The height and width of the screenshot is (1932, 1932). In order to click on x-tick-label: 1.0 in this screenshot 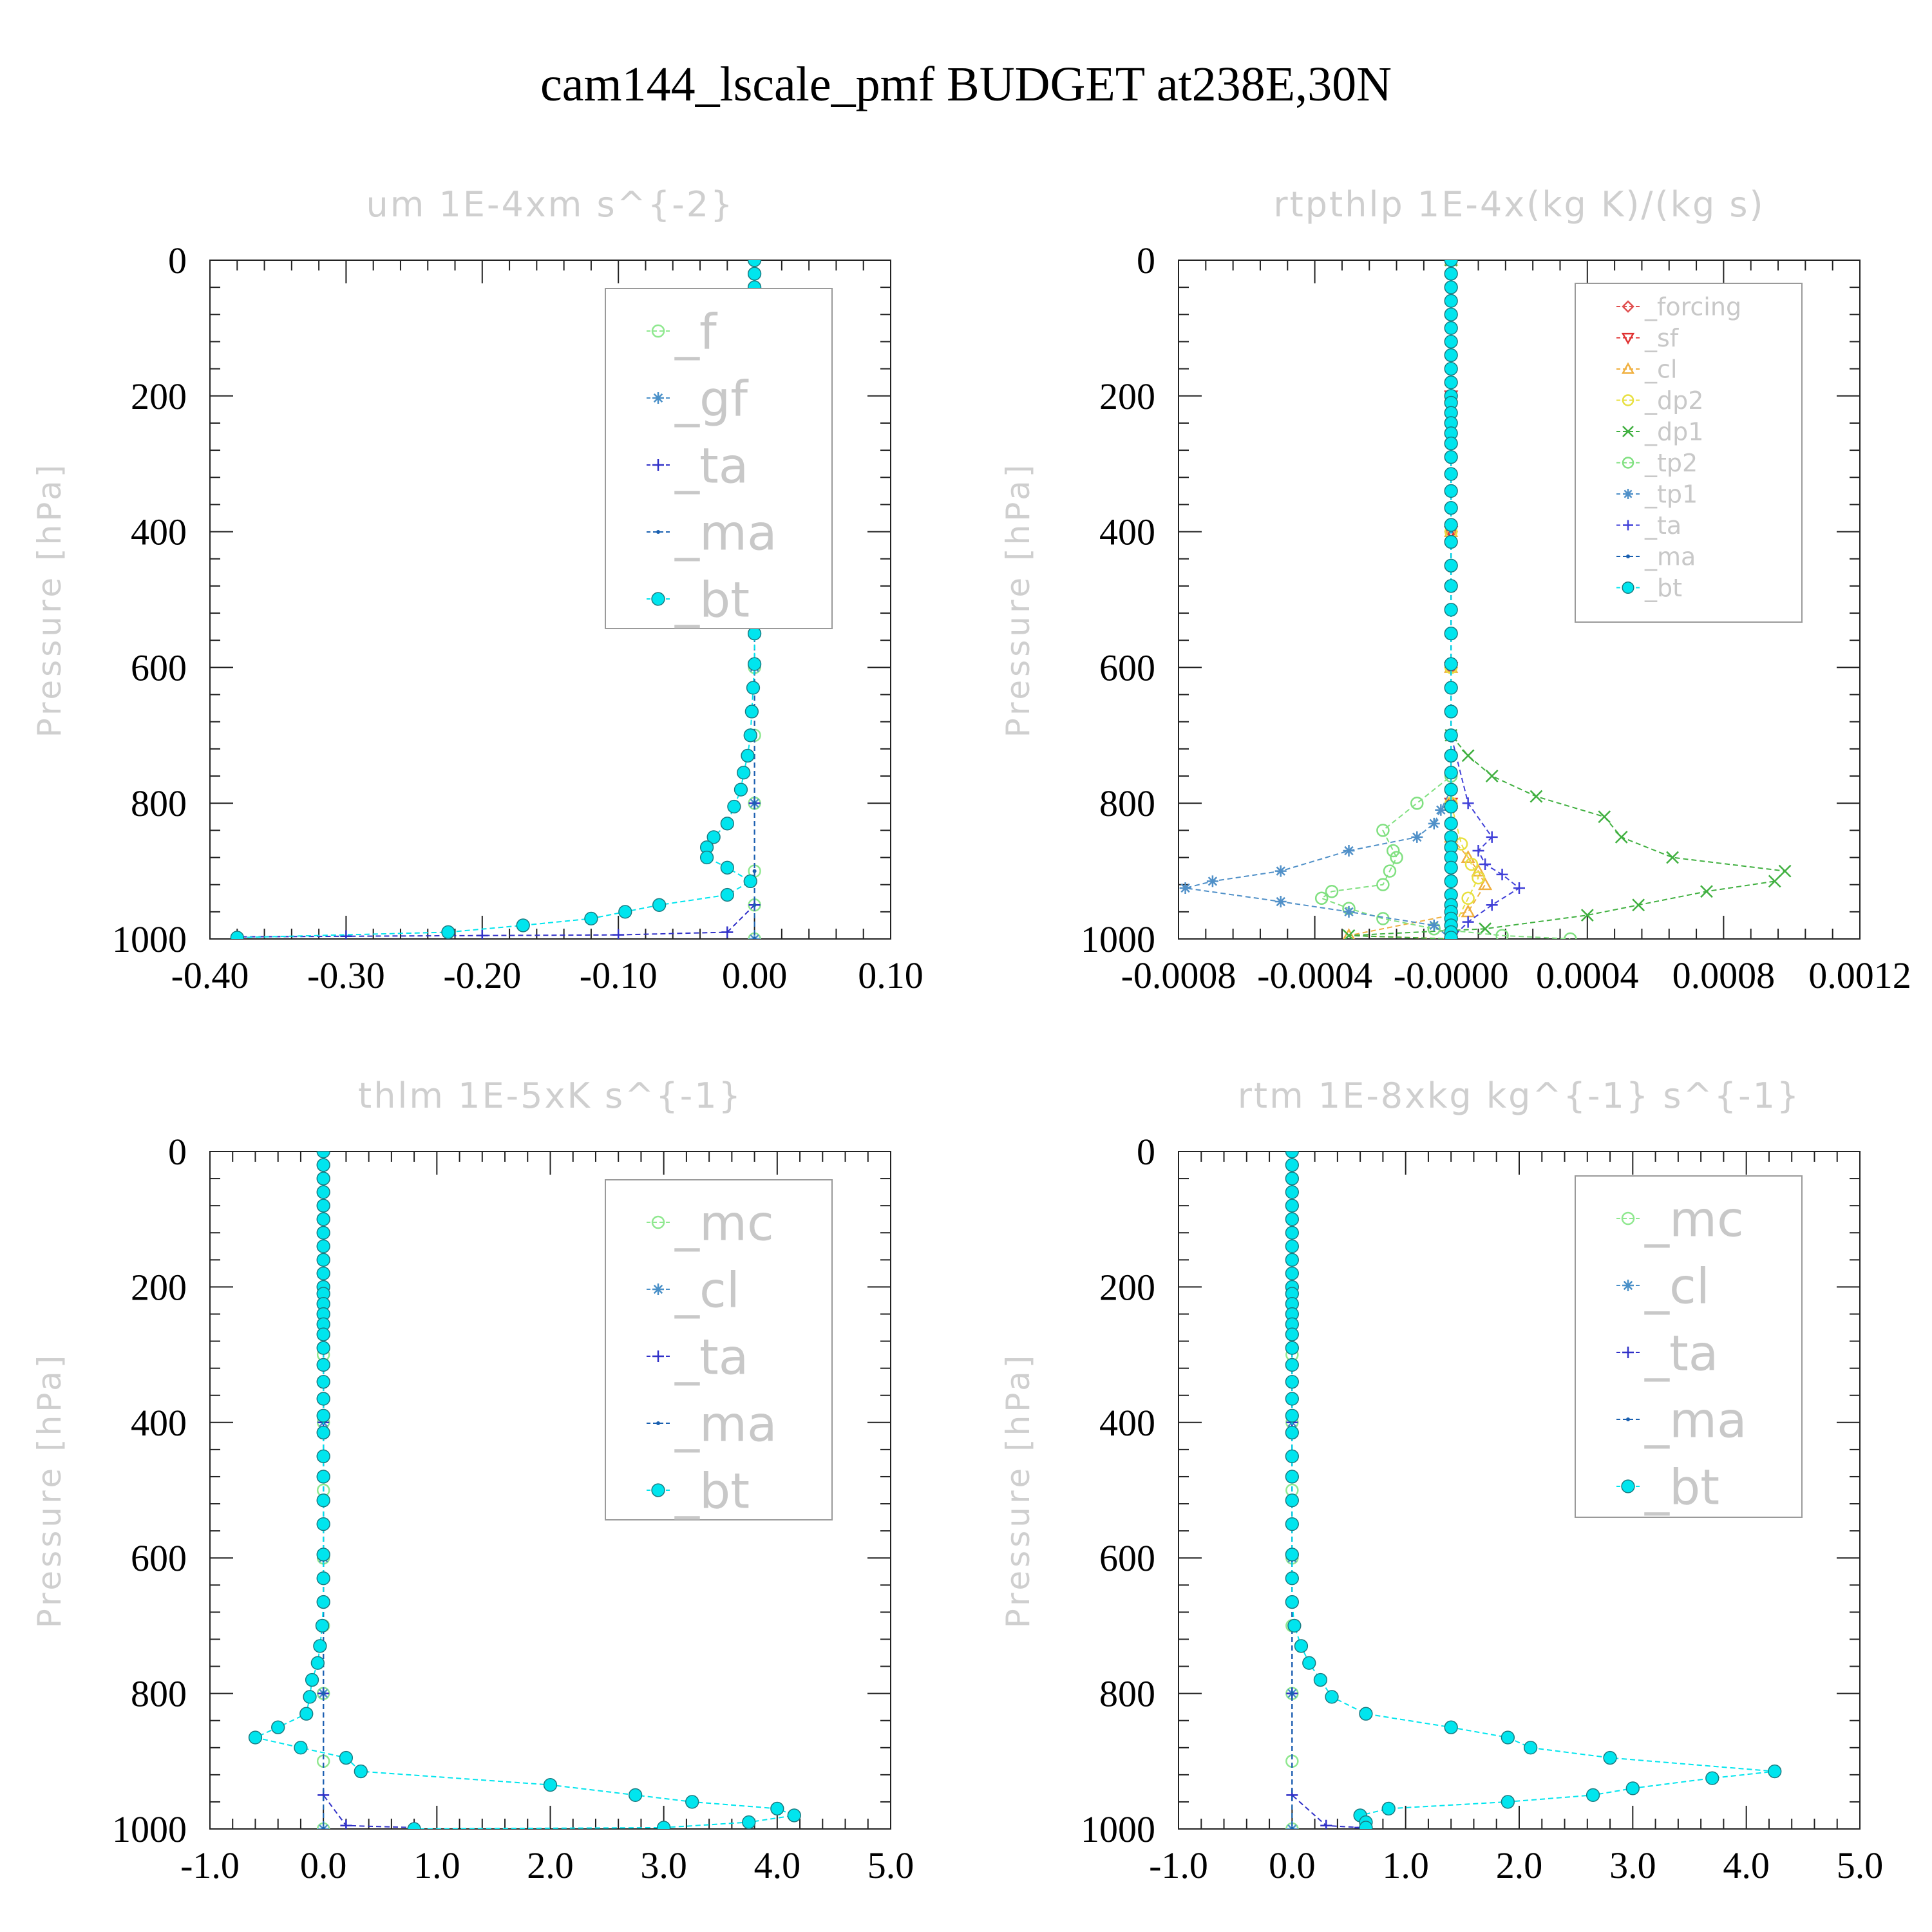, I will do `click(1405, 1865)`.